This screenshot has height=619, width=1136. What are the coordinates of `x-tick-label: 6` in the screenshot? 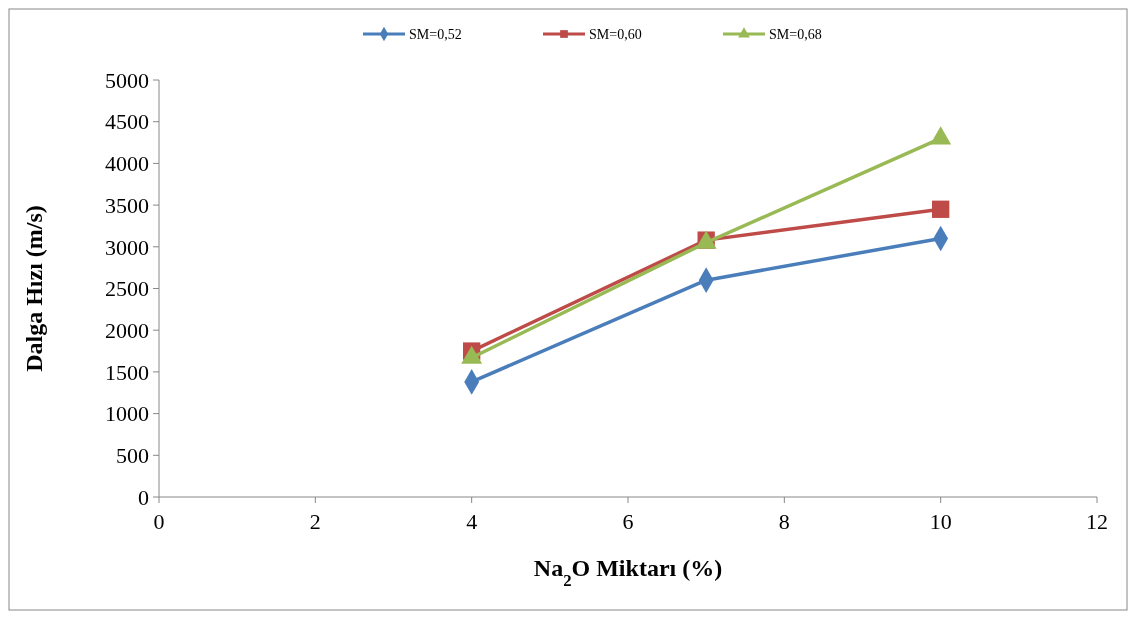 It's located at (628, 521).